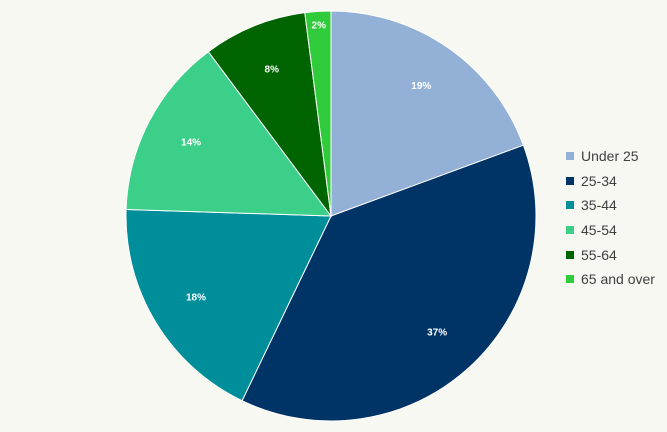 The image size is (667, 432). I want to click on slice-label: 14%, so click(191, 143).